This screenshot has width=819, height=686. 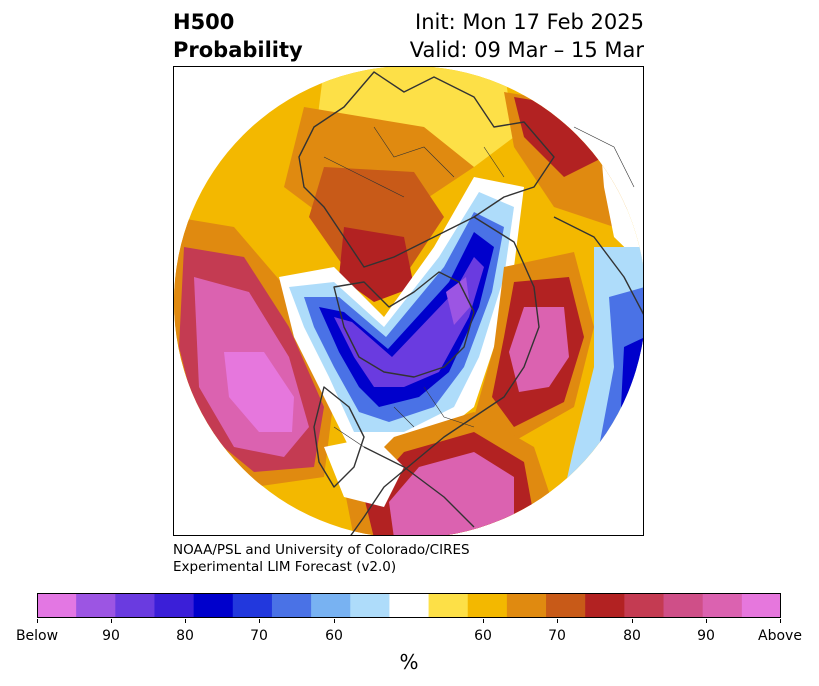 I want to click on tick-label-above-80: 80, so click(x=632, y=636).